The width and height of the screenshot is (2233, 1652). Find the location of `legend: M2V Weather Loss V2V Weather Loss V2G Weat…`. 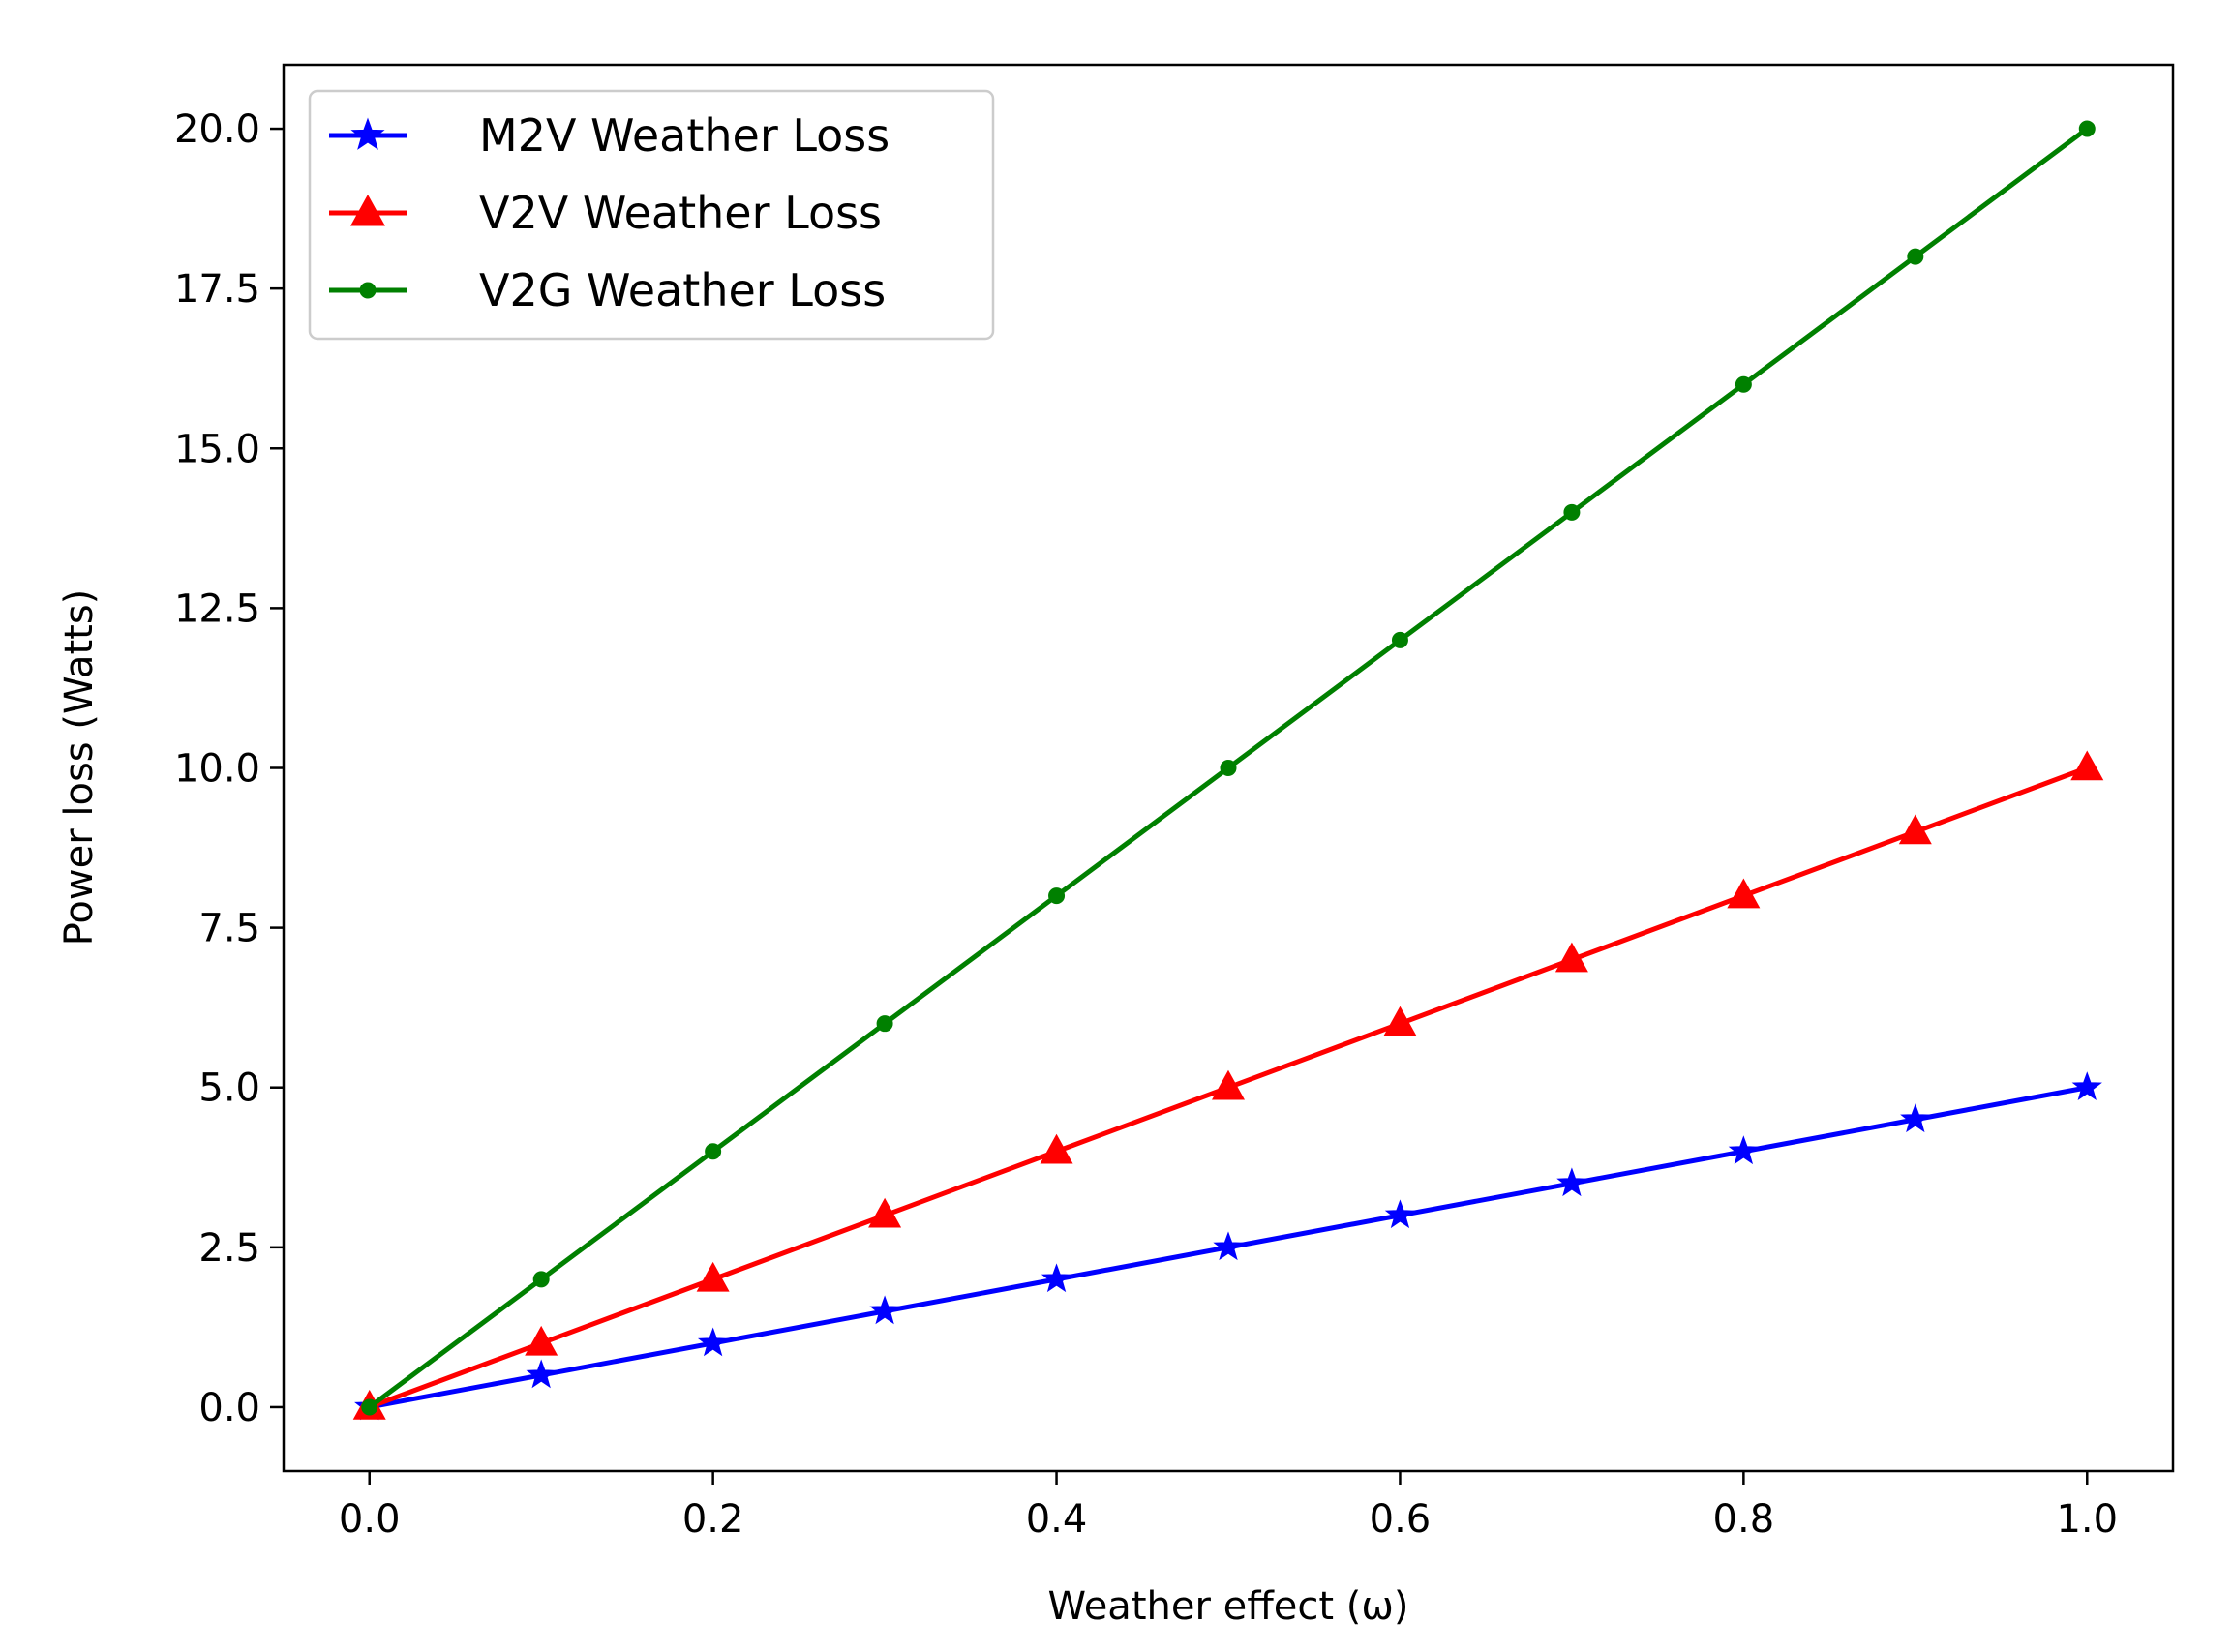

legend: M2V Weather Loss V2V Weather Loss V2G Weat… is located at coordinates (651, 215).